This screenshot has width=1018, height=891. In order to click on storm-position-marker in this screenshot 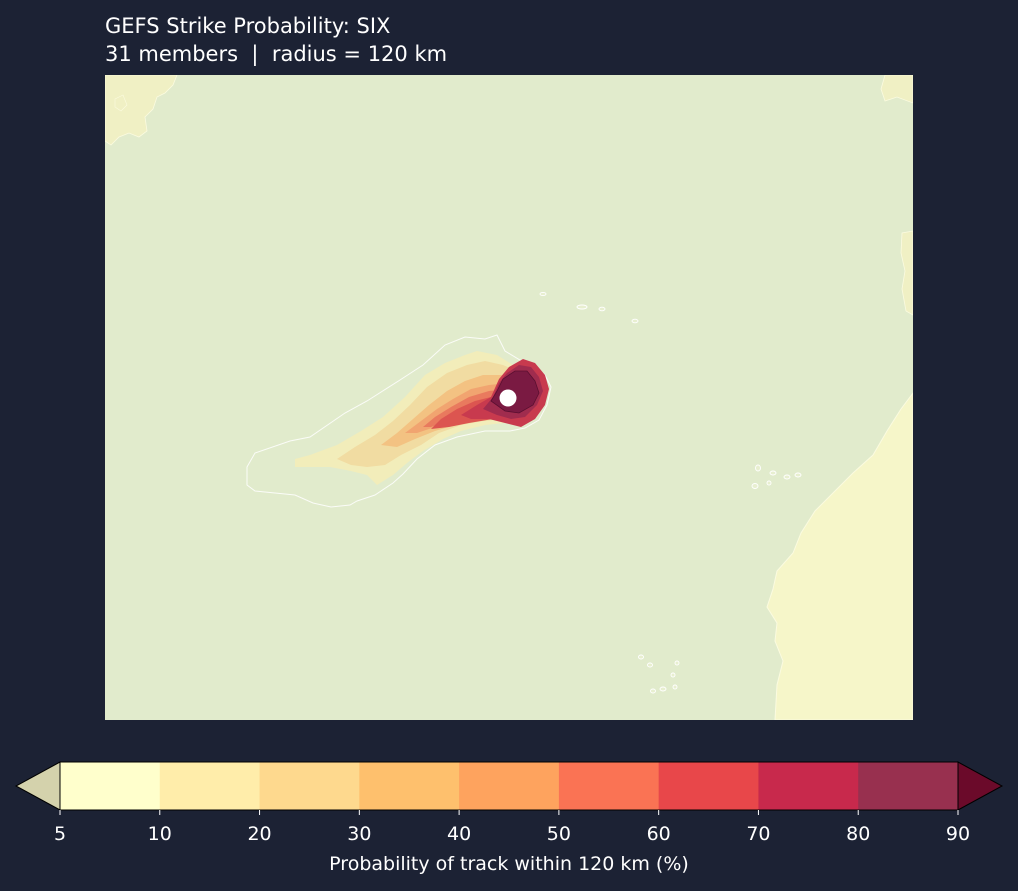, I will do `click(508, 398)`.